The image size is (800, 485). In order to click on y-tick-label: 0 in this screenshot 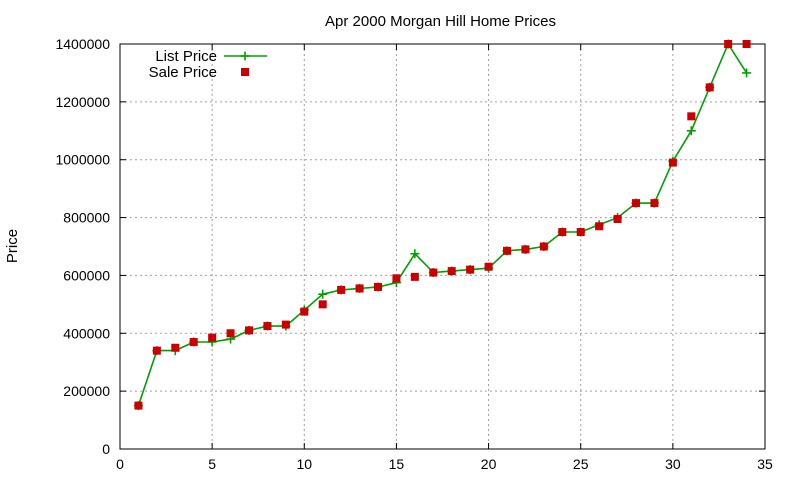, I will do `click(106, 449)`.